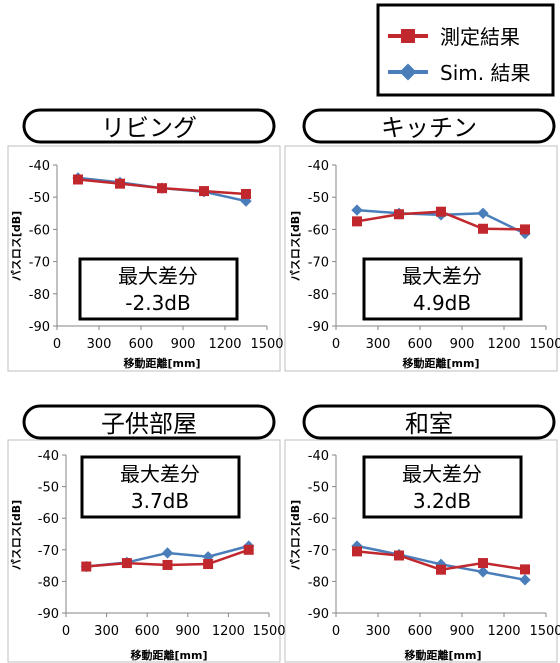 Image resolution: width=560 pixels, height=663 pixels. Describe the element at coordinates (465, 50) in the screenshot. I see `legend-frame` at that location.